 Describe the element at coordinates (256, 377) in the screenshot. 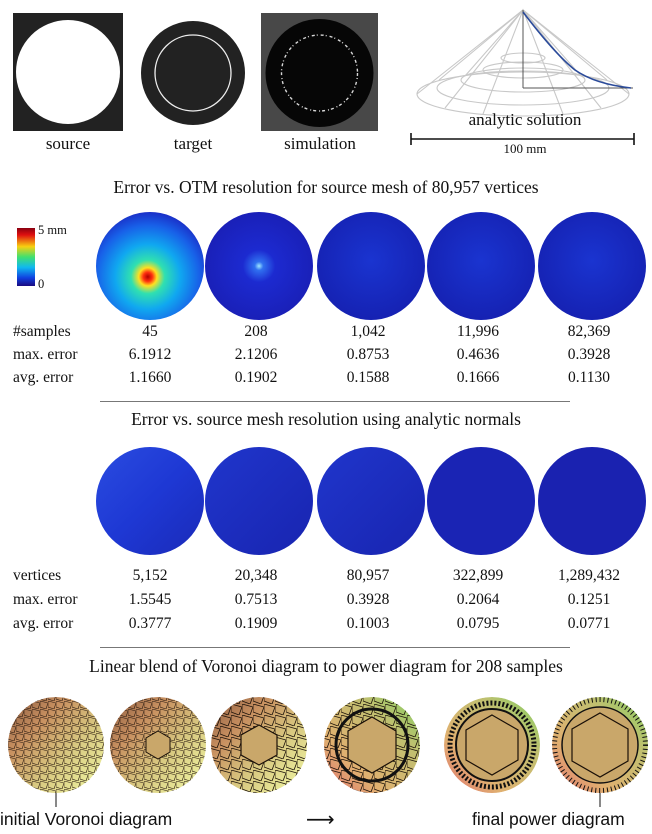

I see `table-cell: 0.1902` at that location.